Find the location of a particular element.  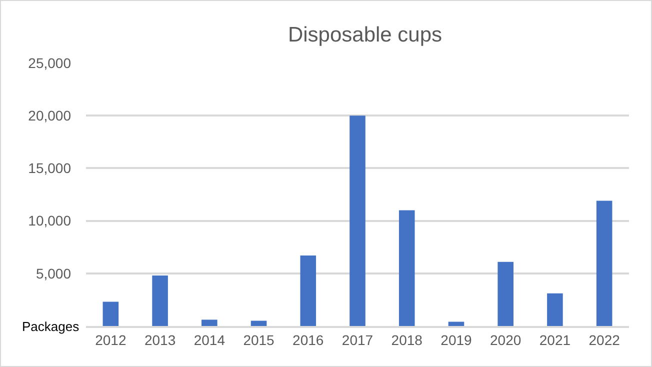

x-tick-label: 2019 is located at coordinates (456, 340).